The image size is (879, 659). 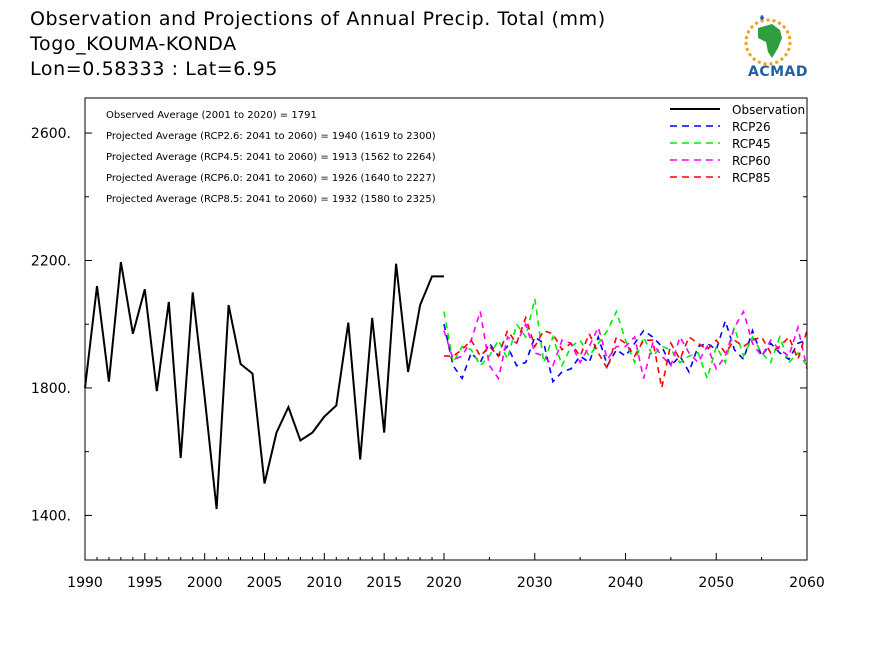 I want to click on y-tick-label: 2200., so click(x=51, y=261).